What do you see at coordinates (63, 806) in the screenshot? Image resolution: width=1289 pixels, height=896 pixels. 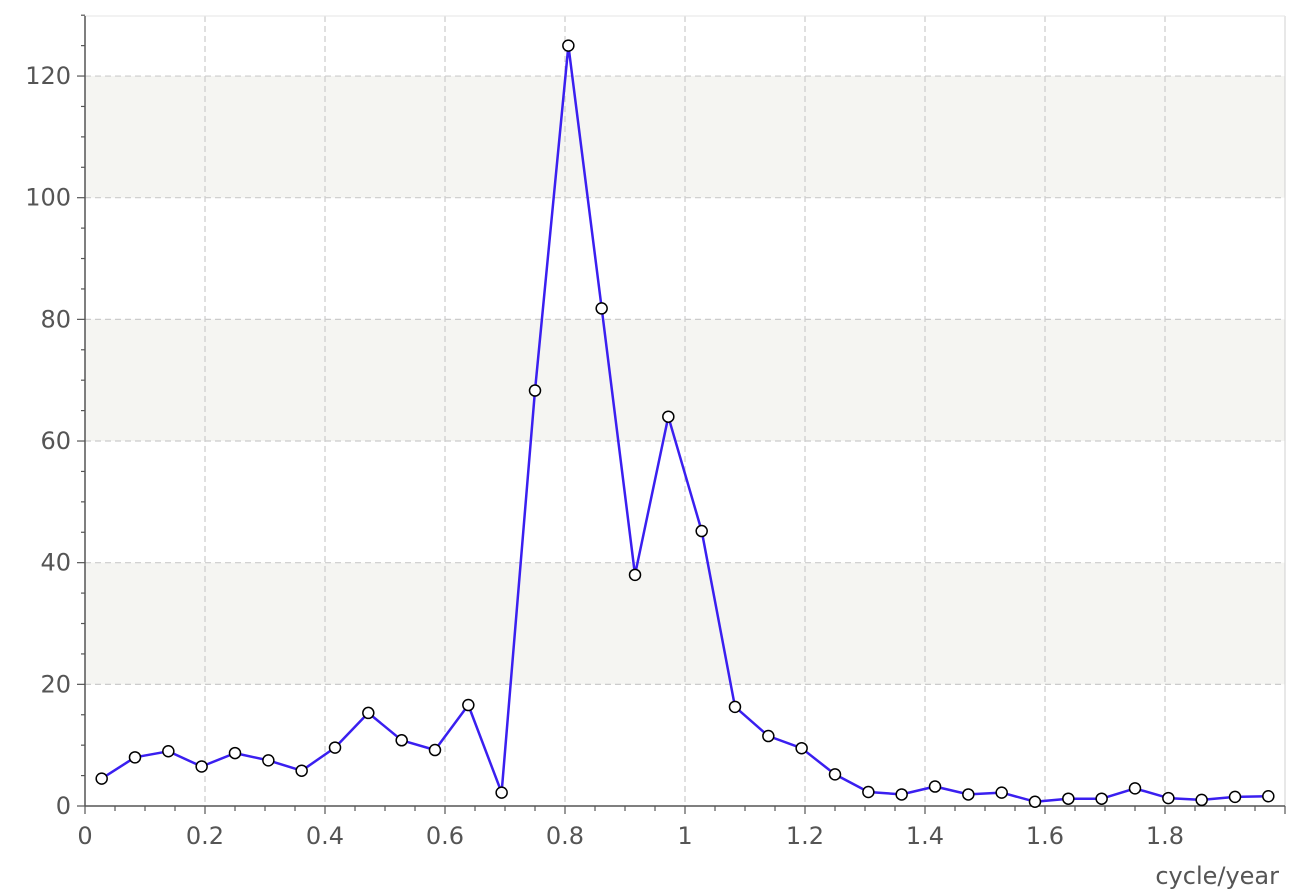 I see `y-tick-label: 0` at bounding box center [63, 806].